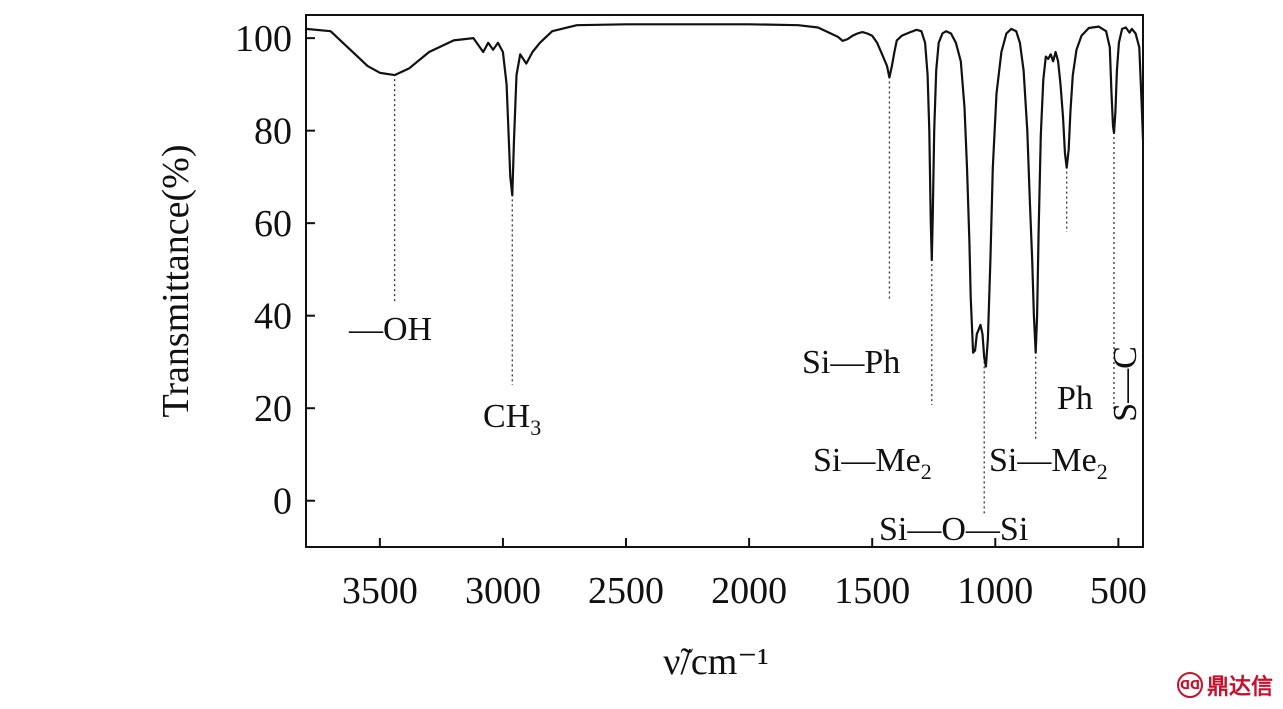 The width and height of the screenshot is (1283, 709). Describe the element at coordinates (263, 39) in the screenshot. I see `y-tick-label: 100` at that location.